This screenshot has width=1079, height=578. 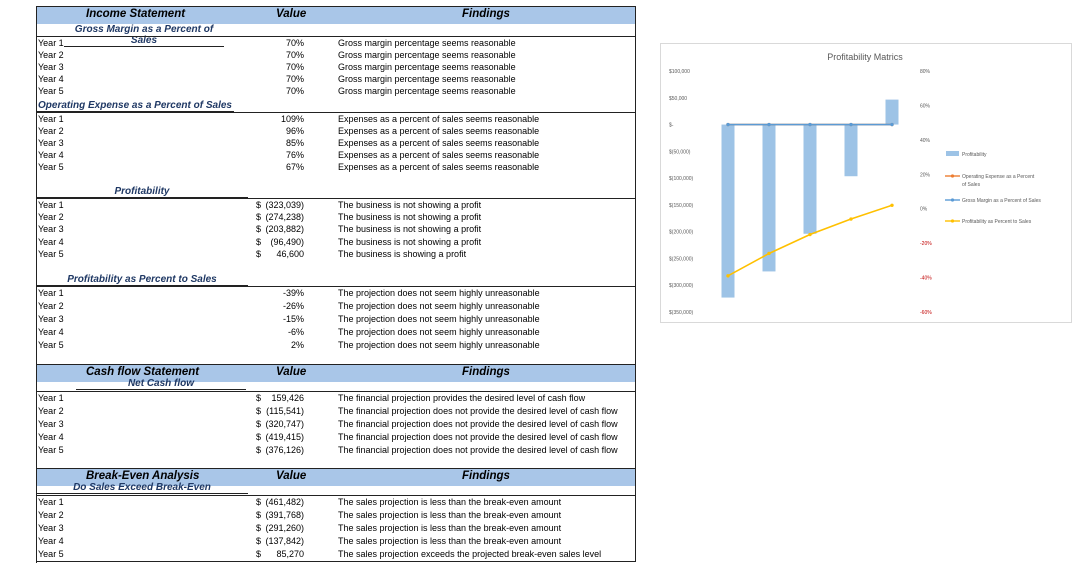 I want to click on row-value: 85,270, so click(x=290, y=554).